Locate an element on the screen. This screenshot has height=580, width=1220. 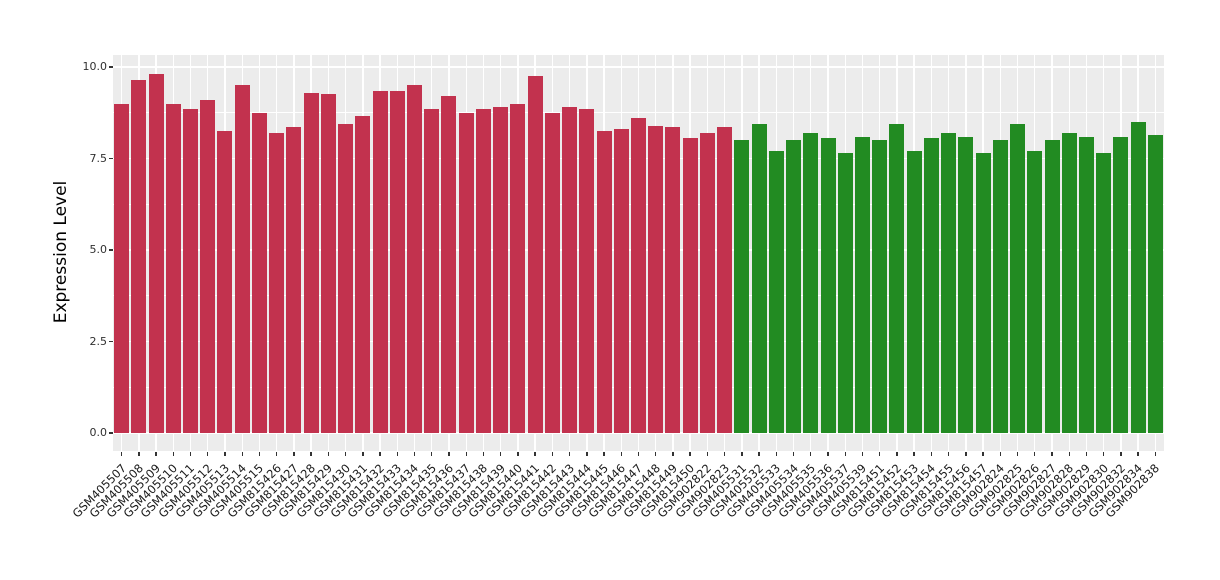
y-tick-label: 0.0 is located at coordinates (98, 432).